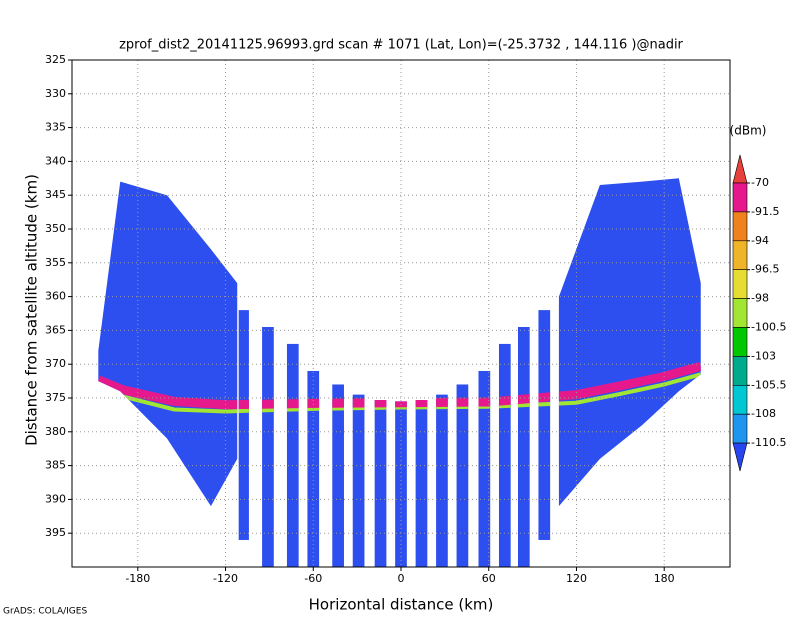 This screenshot has width=800, height=618. What do you see at coordinates (765, 211) in the screenshot?
I see `colorbar-label: -91.5` at bounding box center [765, 211].